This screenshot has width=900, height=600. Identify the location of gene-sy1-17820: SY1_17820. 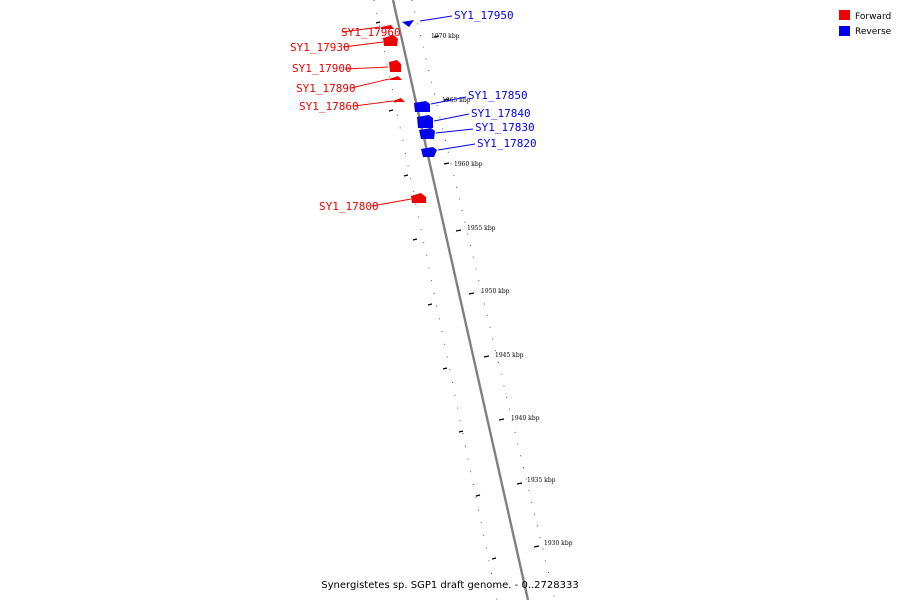
(479, 147).